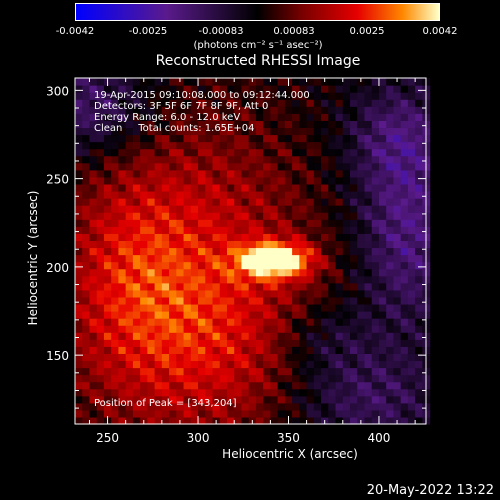 The image size is (500, 500). What do you see at coordinates (288, 438) in the screenshot?
I see `x-tick-label: 350` at bounding box center [288, 438].